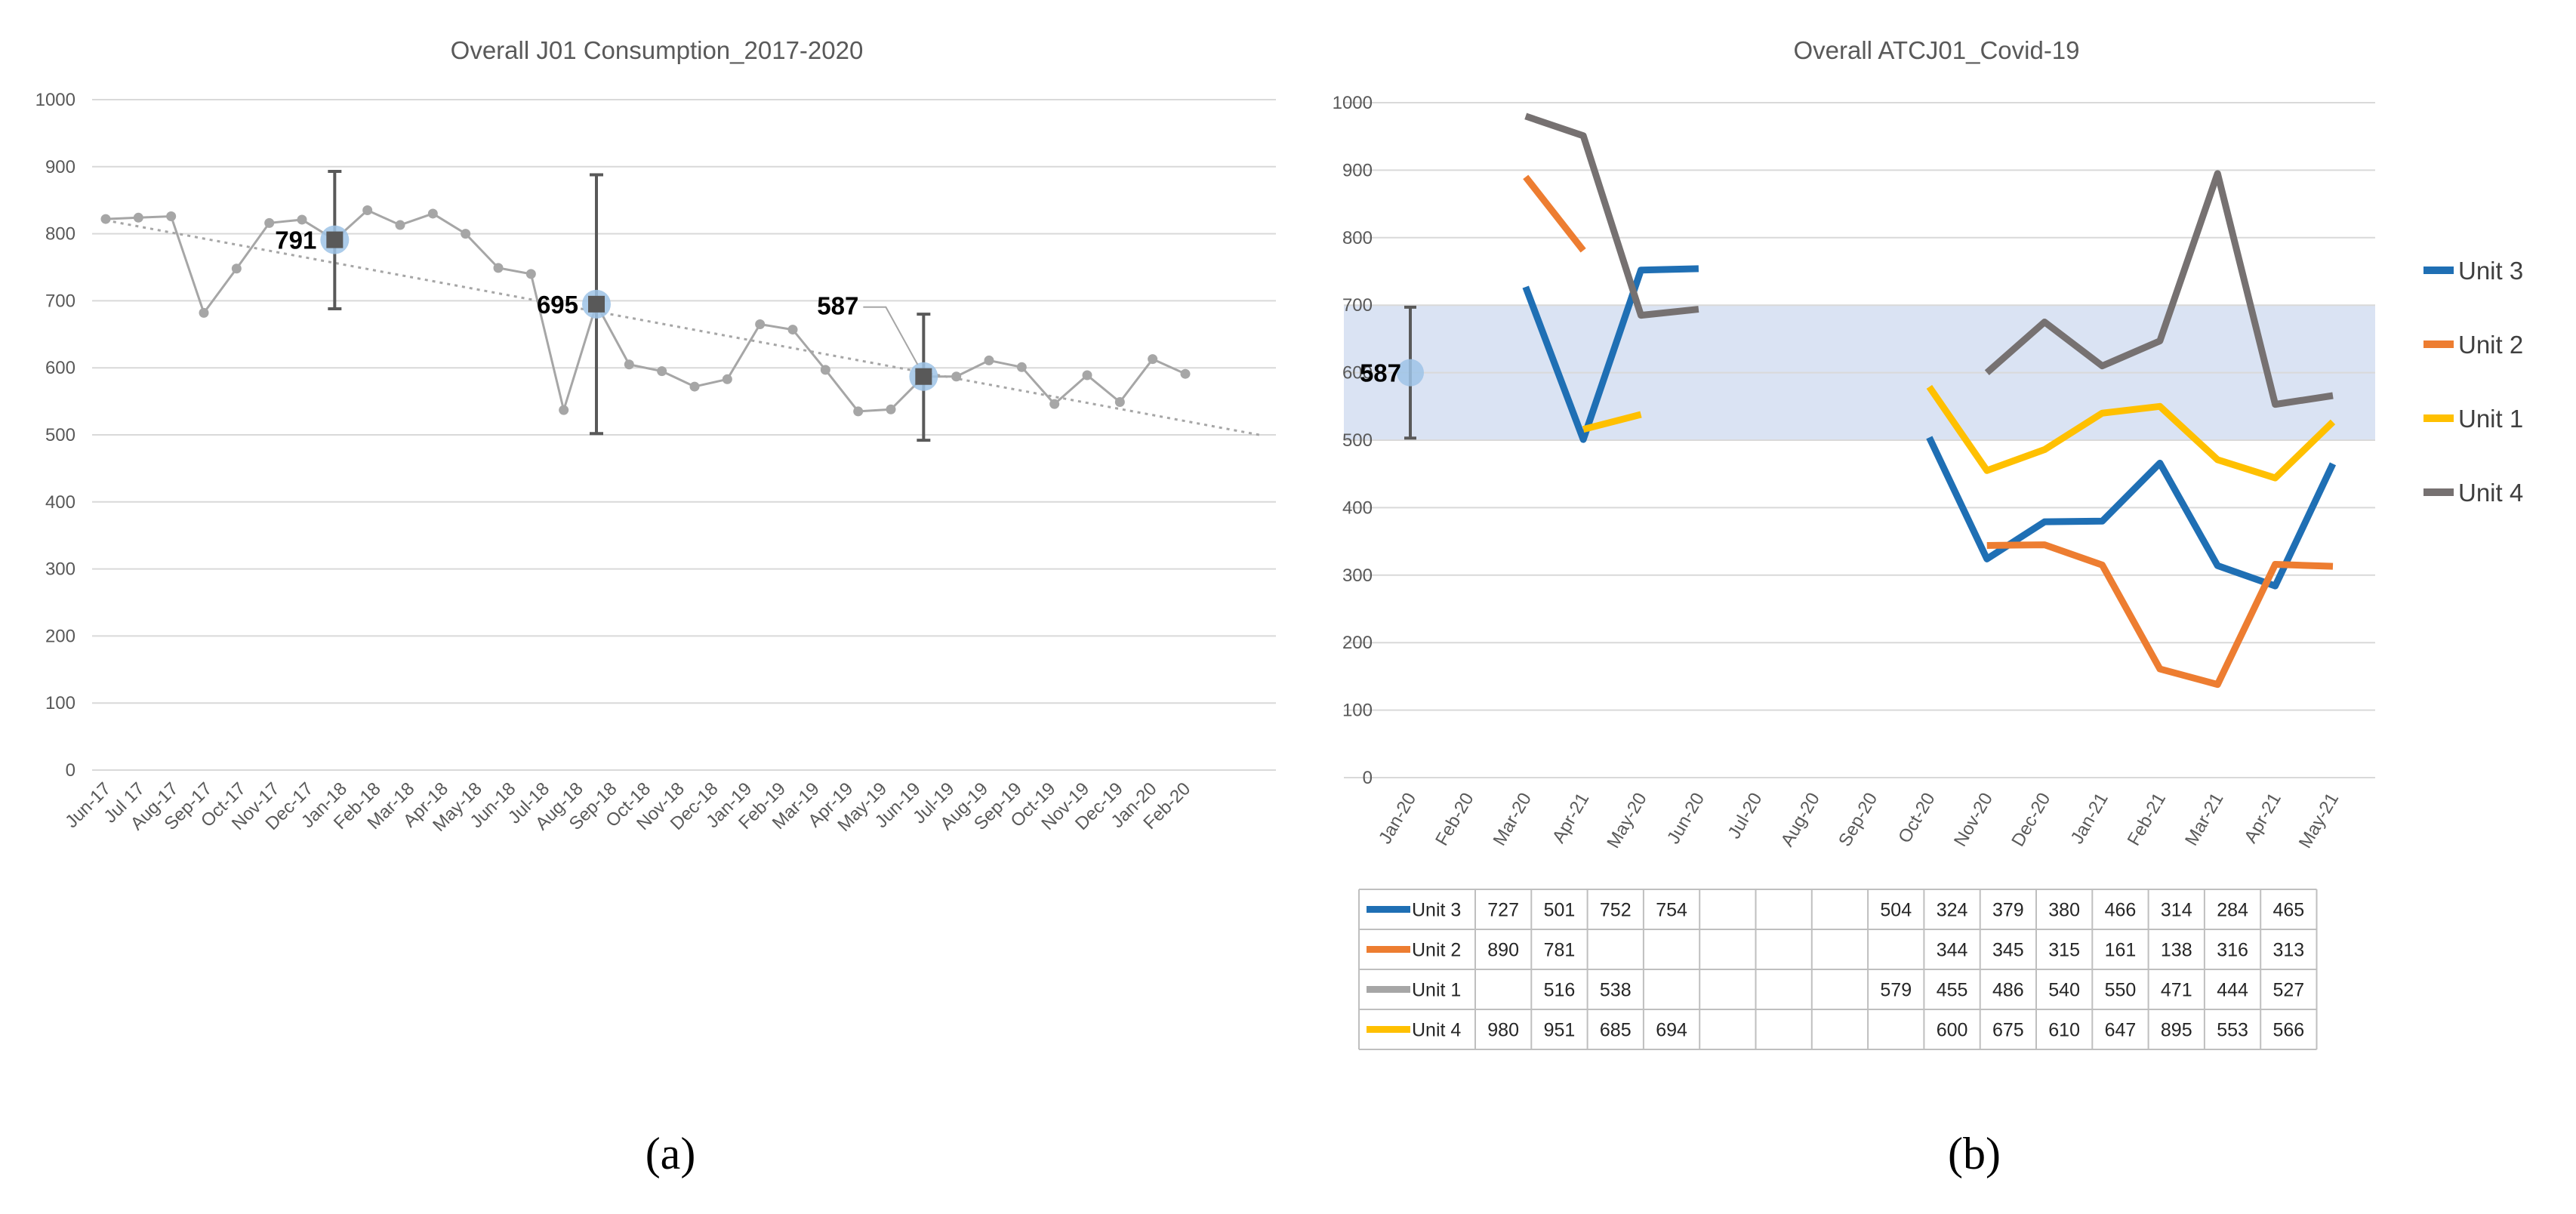 The width and height of the screenshot is (2576, 1214). What do you see at coordinates (2008, 990) in the screenshot?
I see `b-table-cell: 486` at bounding box center [2008, 990].